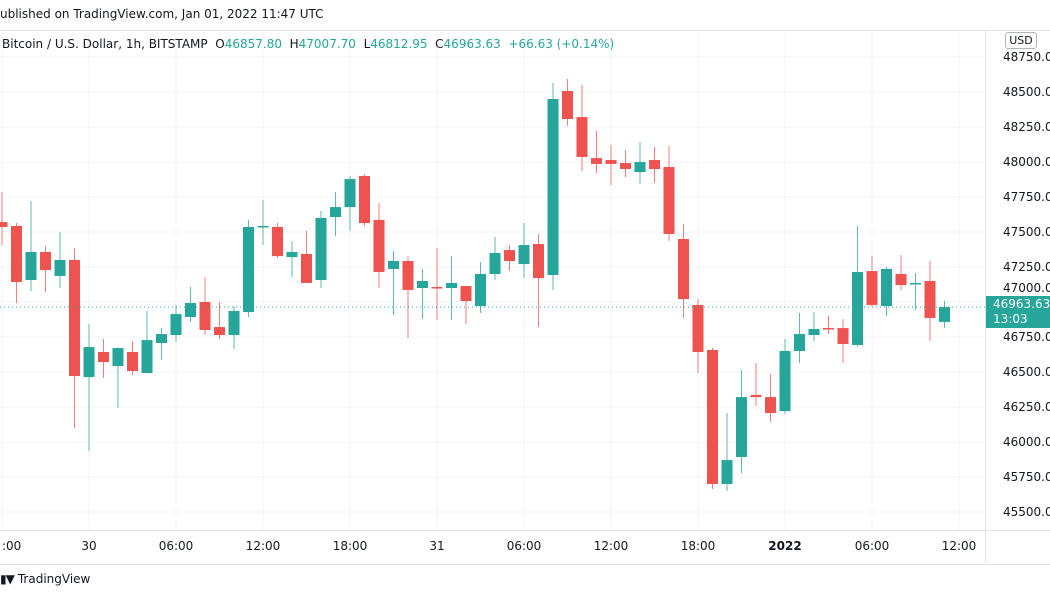  Describe the element at coordinates (1026, 162) in the screenshot. I see `price-axis-label: 48000.00` at that location.